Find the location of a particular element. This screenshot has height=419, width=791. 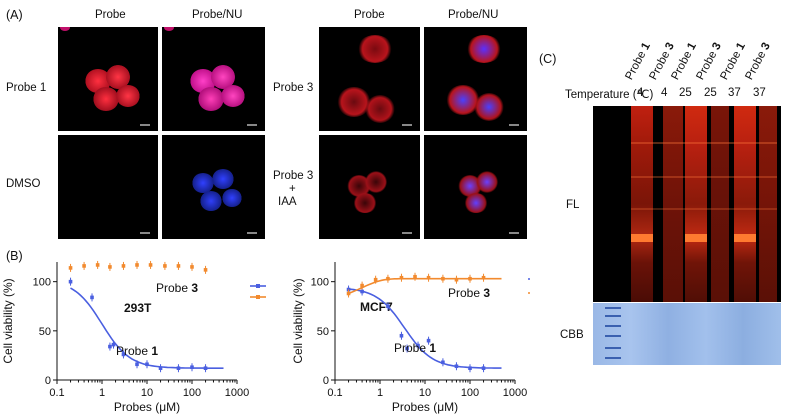

temperature-value-2: 4 is located at coordinates (664, 93).